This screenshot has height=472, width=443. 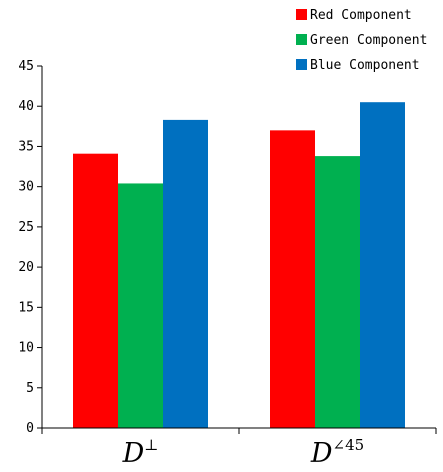 What do you see at coordinates (349, 445) in the screenshot?
I see `x-category-superscript: ∠45` at bounding box center [349, 445].